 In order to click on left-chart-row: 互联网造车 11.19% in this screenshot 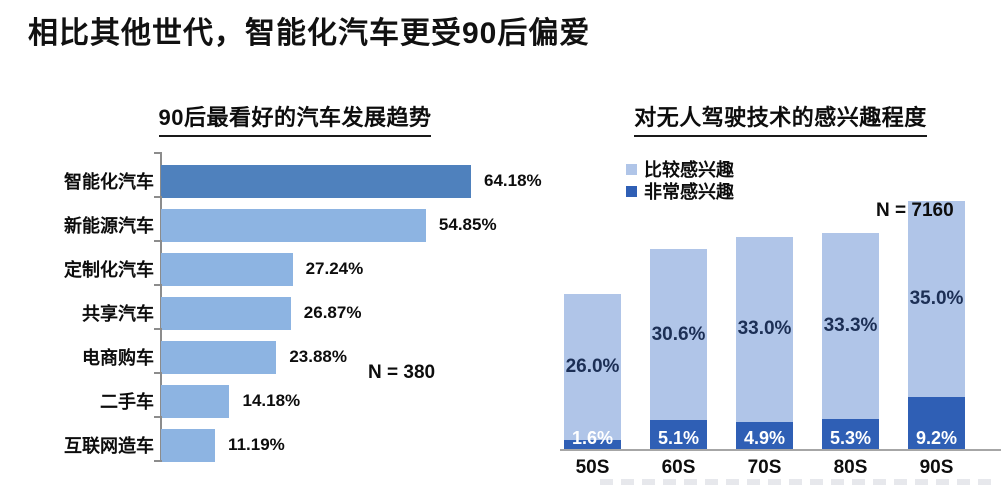, I will do `click(295, 445)`.